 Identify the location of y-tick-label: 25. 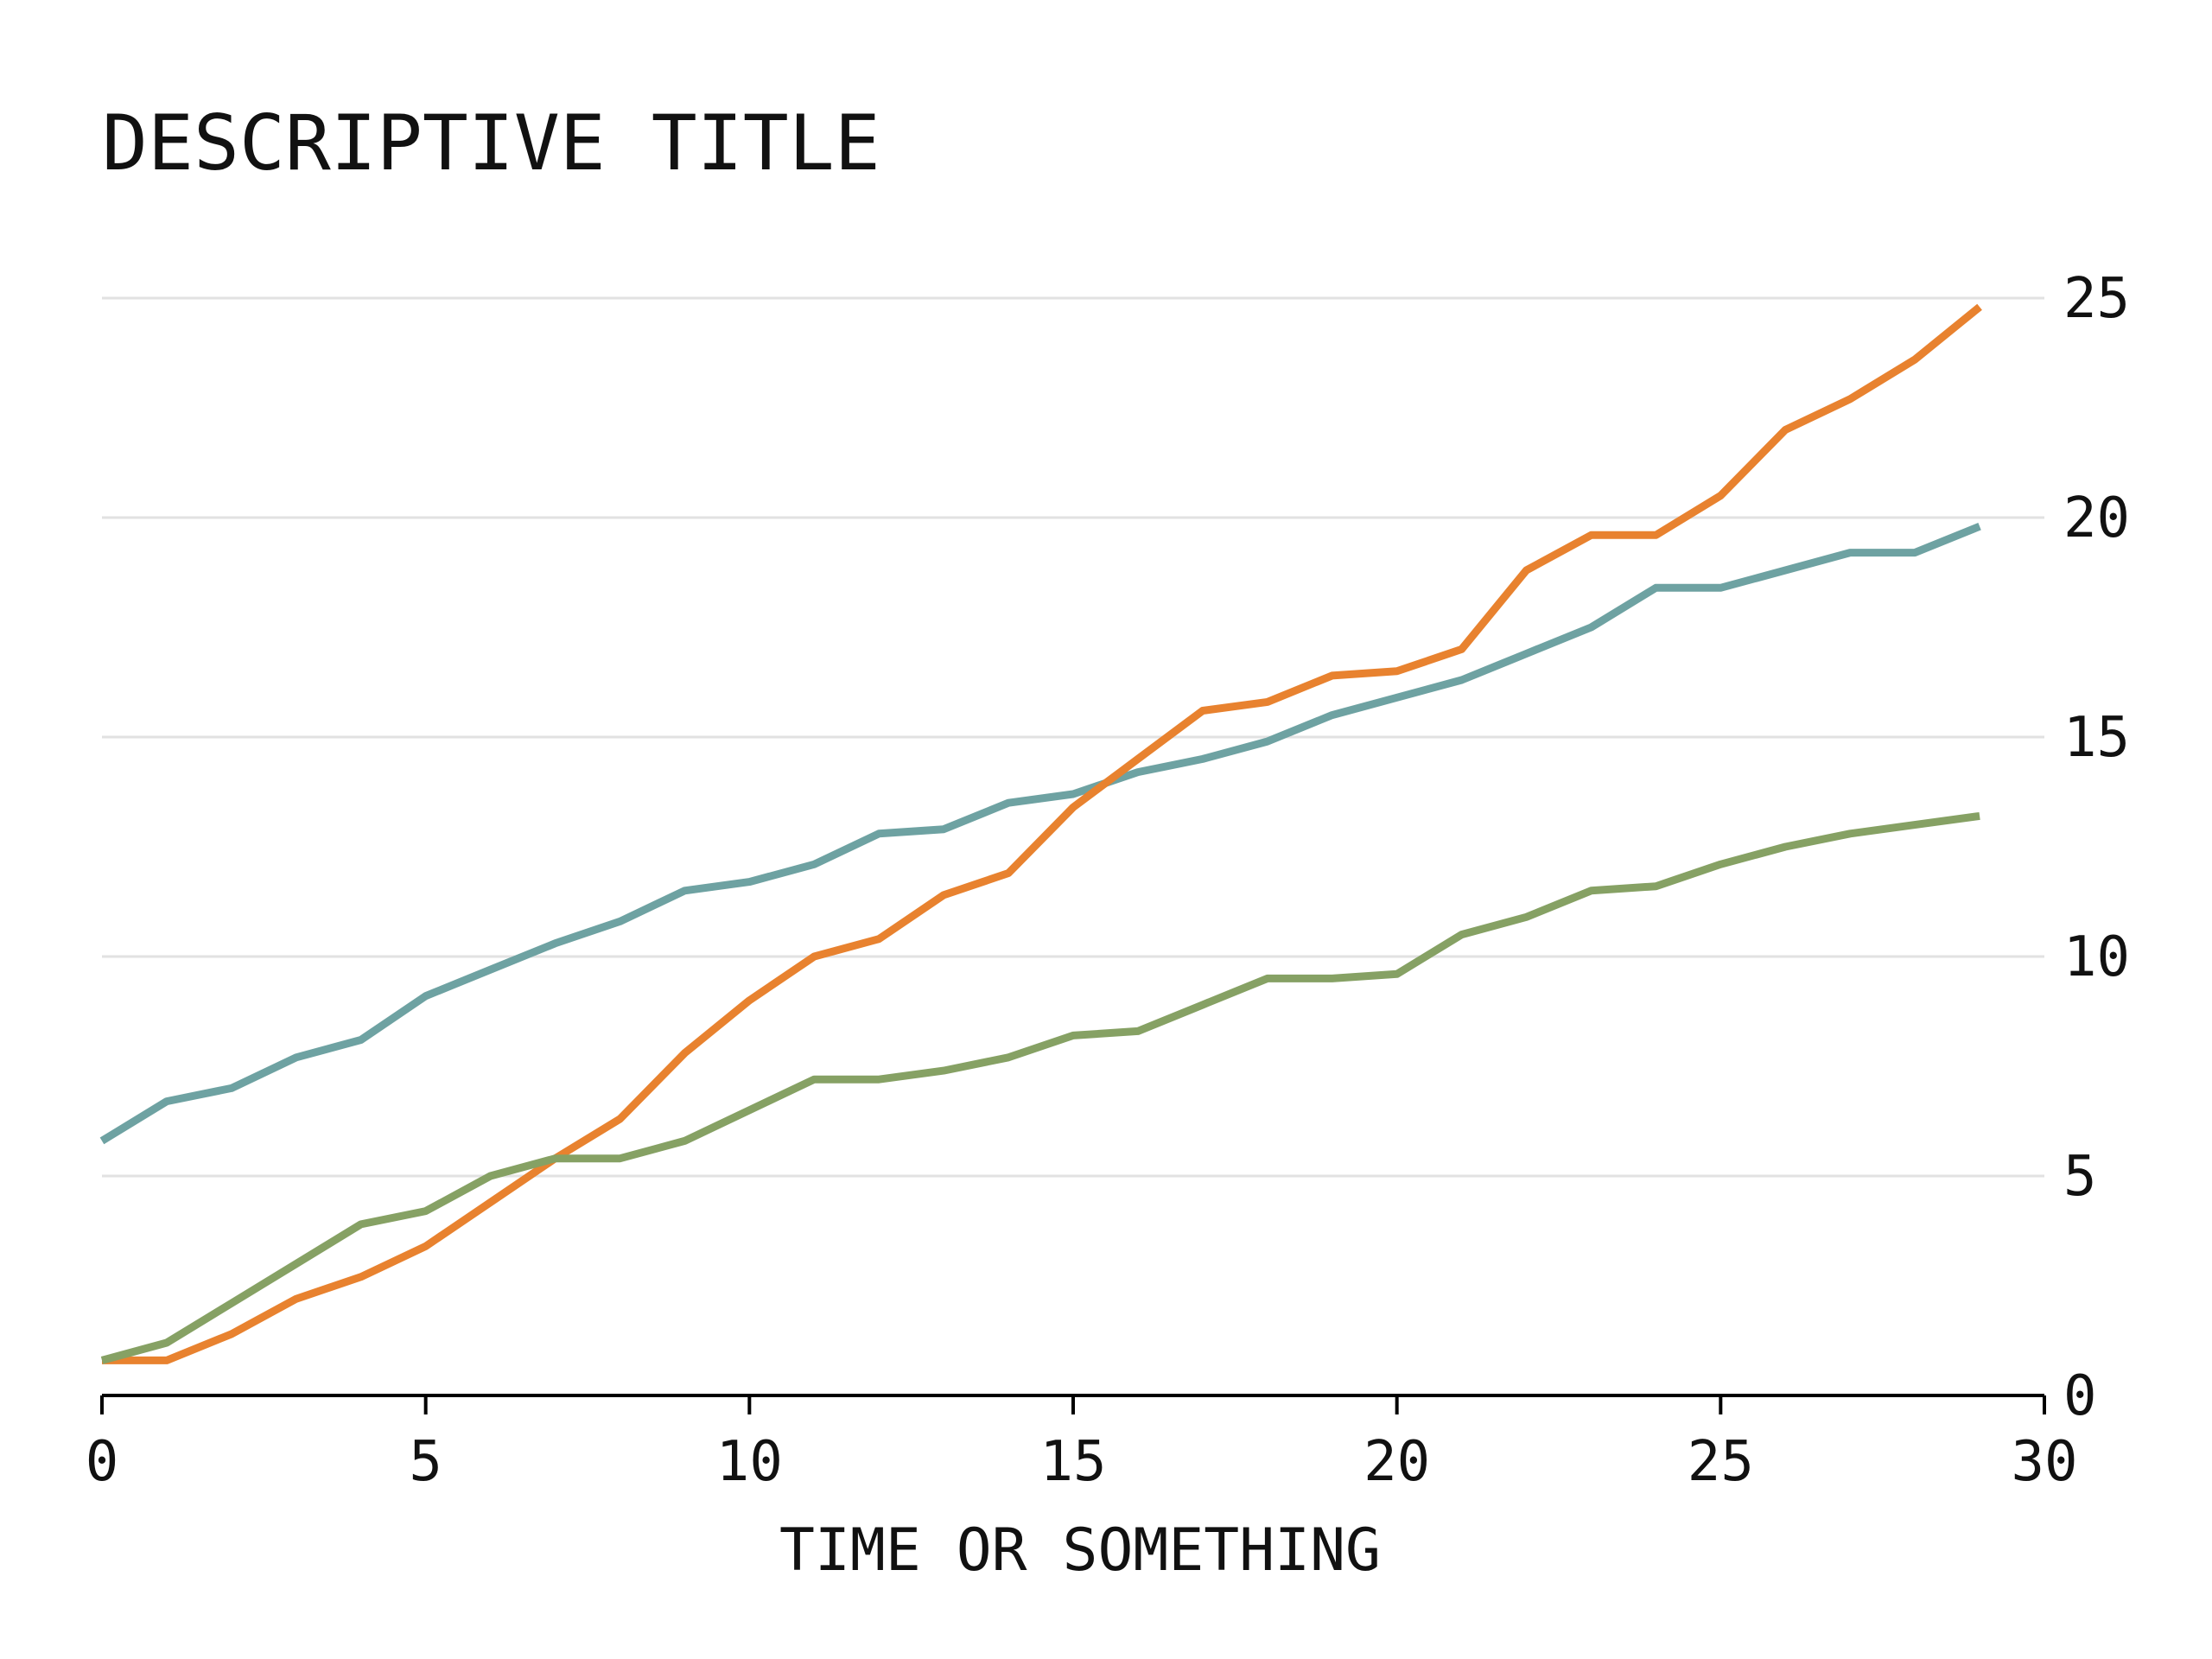
(2096, 299).